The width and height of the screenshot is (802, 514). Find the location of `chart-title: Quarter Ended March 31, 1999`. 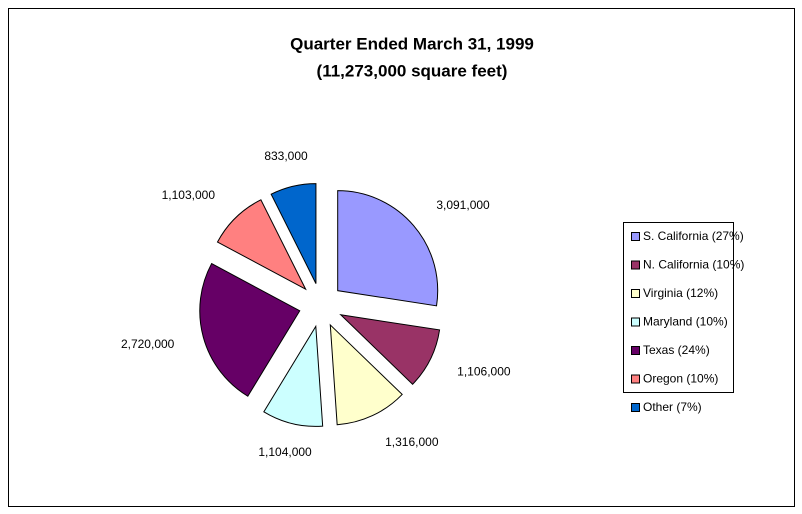

chart-title: Quarter Ended March 31, 1999 is located at coordinates (412, 43).